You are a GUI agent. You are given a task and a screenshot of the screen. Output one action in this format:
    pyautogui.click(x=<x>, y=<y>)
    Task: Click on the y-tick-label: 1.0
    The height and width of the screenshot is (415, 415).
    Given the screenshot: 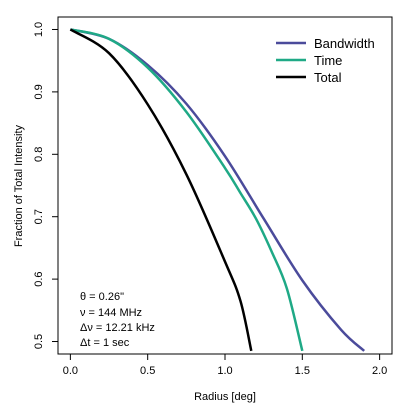 What is the action you would take?
    pyautogui.click(x=39, y=29)
    